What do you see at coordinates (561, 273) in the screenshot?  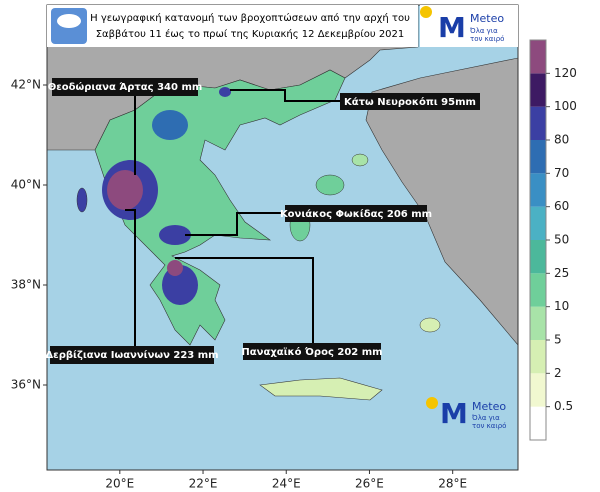 I see `colorbar-label: 25` at bounding box center [561, 273].